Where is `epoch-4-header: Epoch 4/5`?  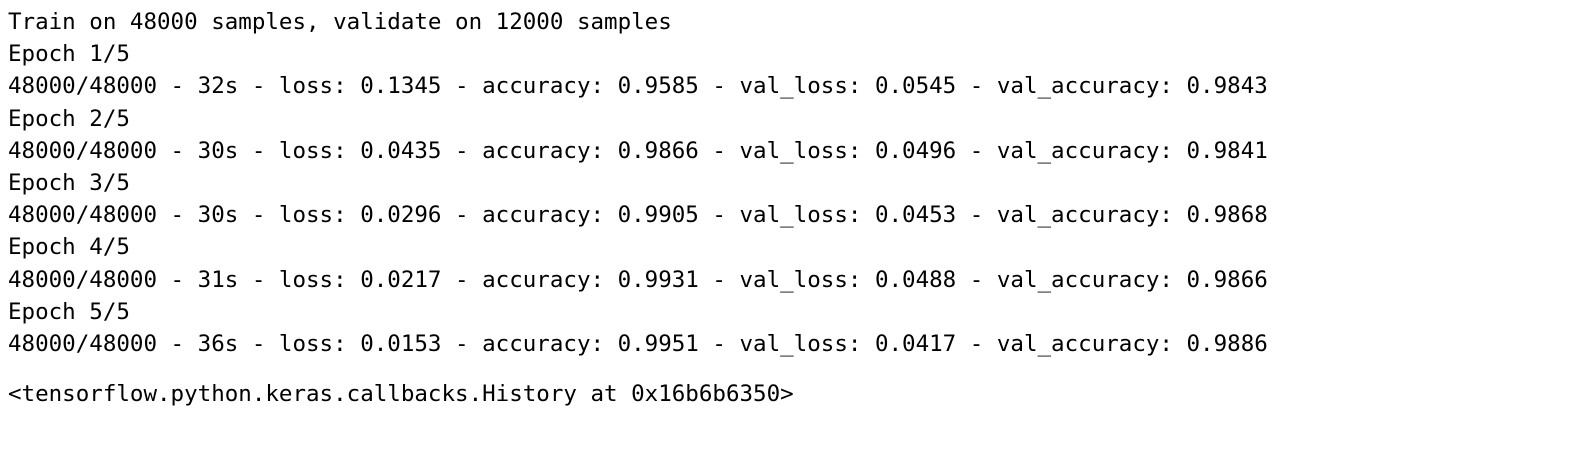
epoch-4-header: Epoch 4/5 is located at coordinates (69, 247).